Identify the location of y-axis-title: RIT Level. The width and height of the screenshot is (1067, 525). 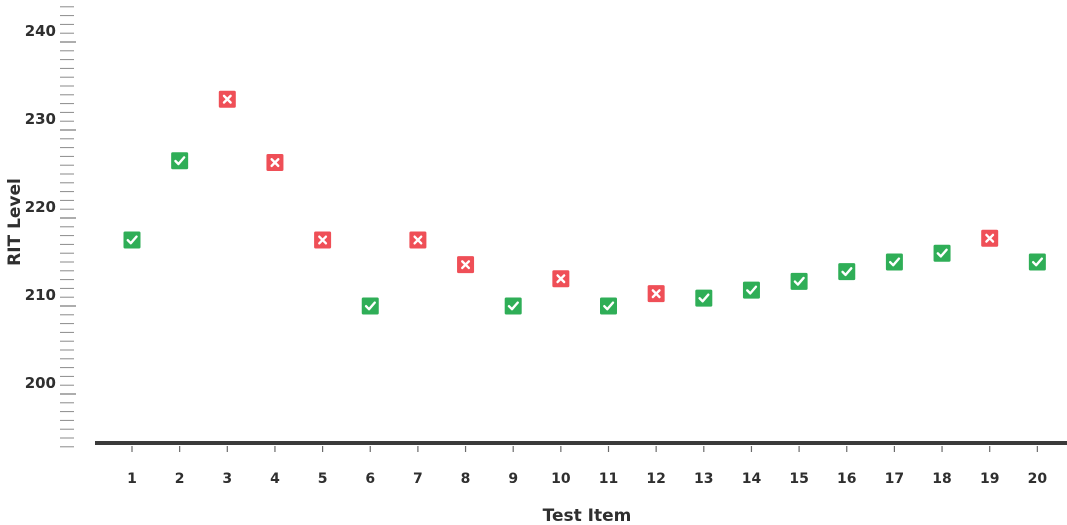
(15, 222).